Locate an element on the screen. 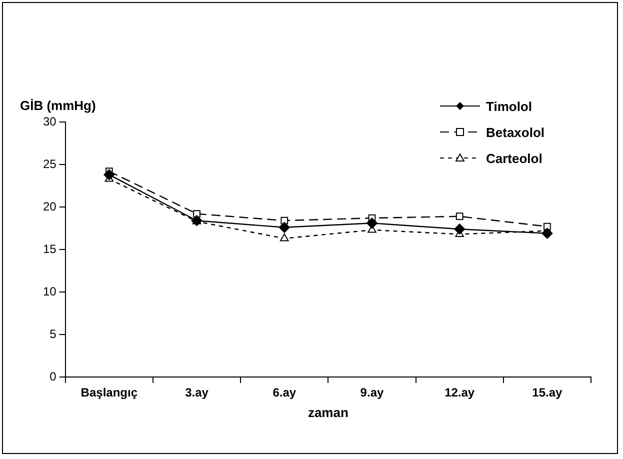 The width and height of the screenshot is (623, 459). y-tick-label: 30 is located at coordinates (49, 121).